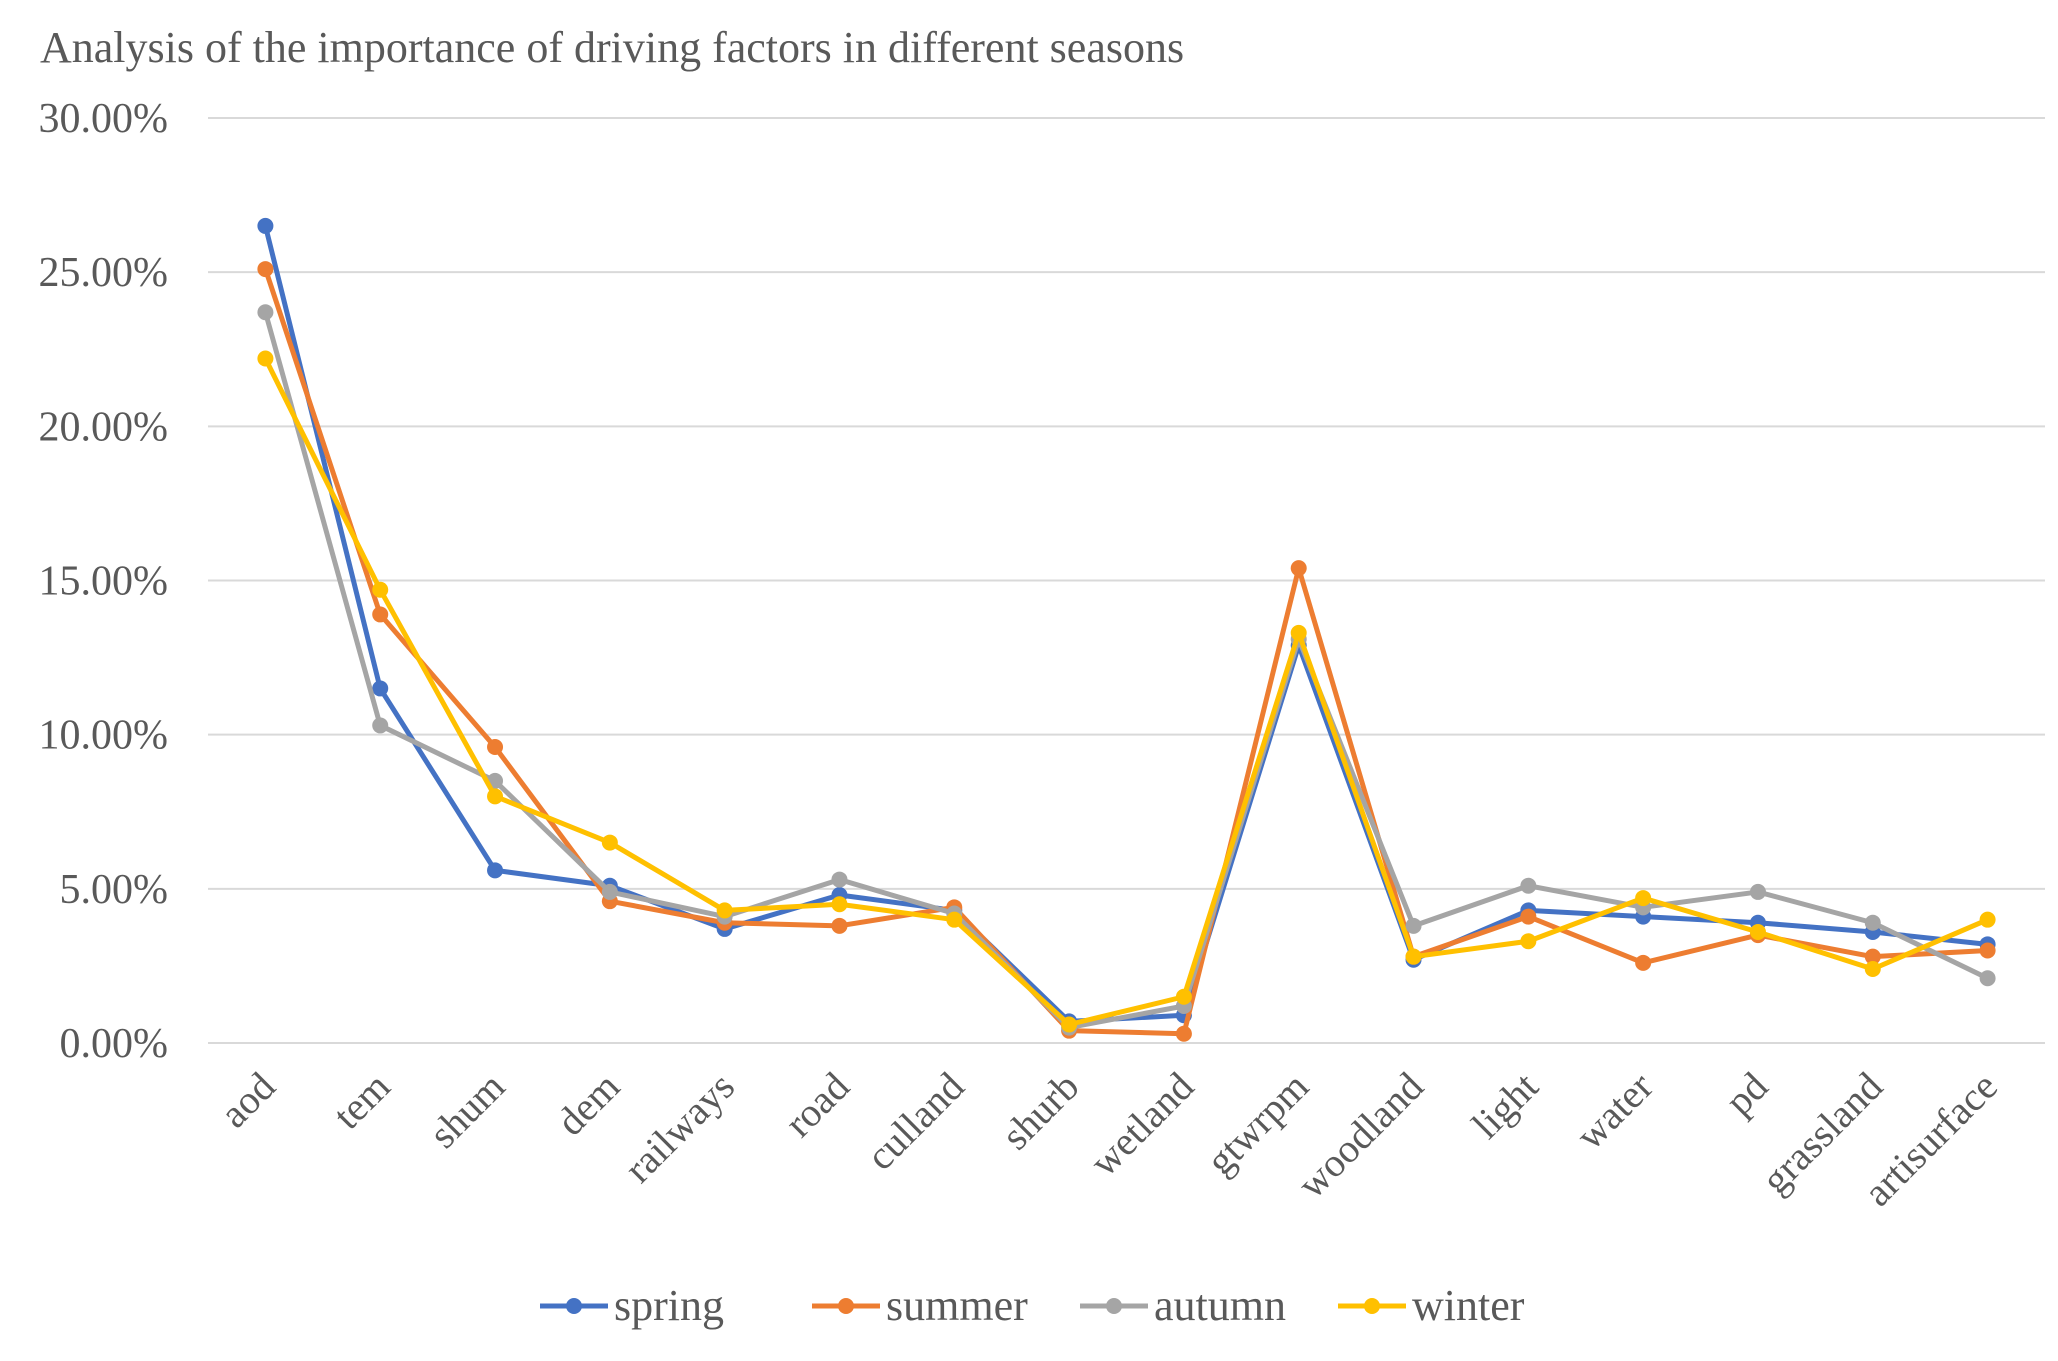 This screenshot has width=2058, height=1361. What do you see at coordinates (380, 688) in the screenshot?
I see `data-point-spring-tem` at bounding box center [380, 688].